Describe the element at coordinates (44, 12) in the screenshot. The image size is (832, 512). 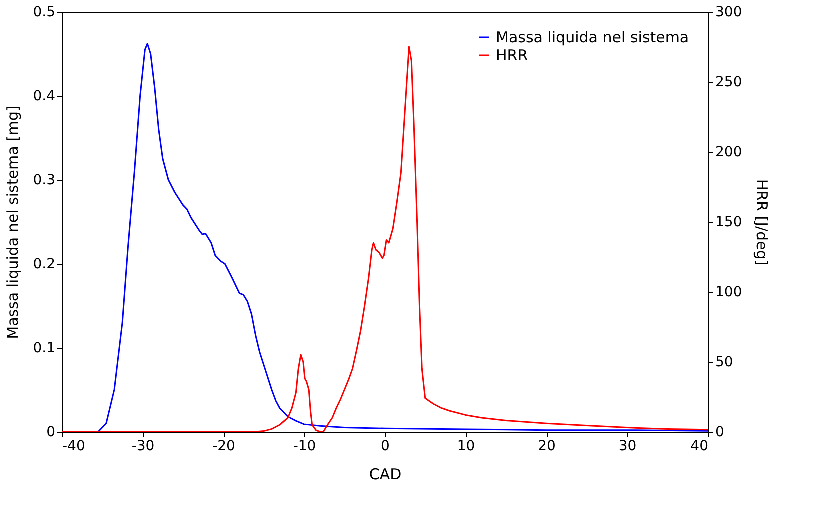
I see `y-tick-label: 0.5` at that location.